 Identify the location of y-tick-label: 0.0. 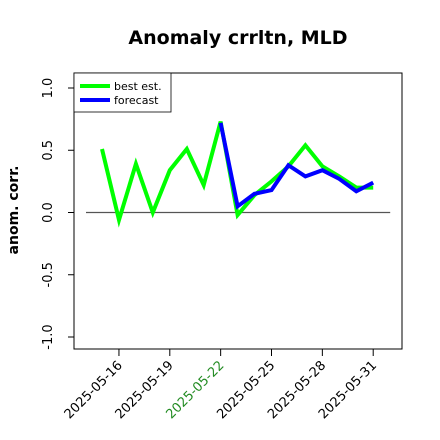
(48, 212).